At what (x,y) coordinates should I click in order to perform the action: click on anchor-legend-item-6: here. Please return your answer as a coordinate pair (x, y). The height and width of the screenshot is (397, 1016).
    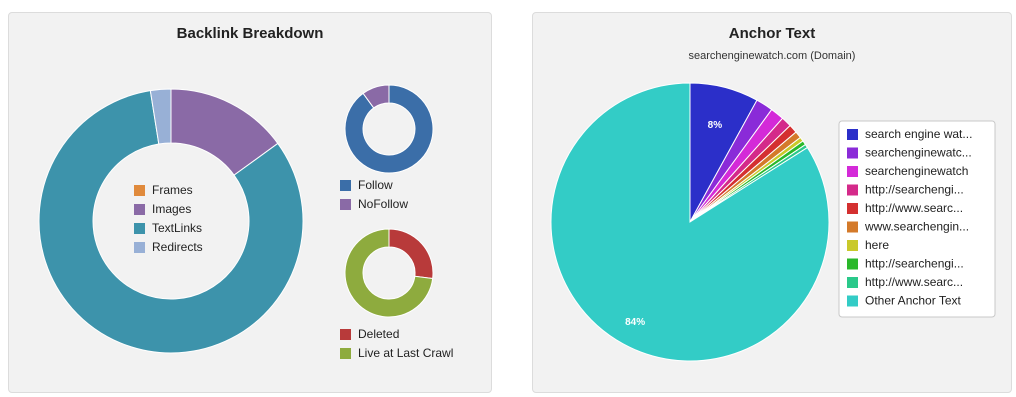
    Looking at the image, I should click on (868, 245).